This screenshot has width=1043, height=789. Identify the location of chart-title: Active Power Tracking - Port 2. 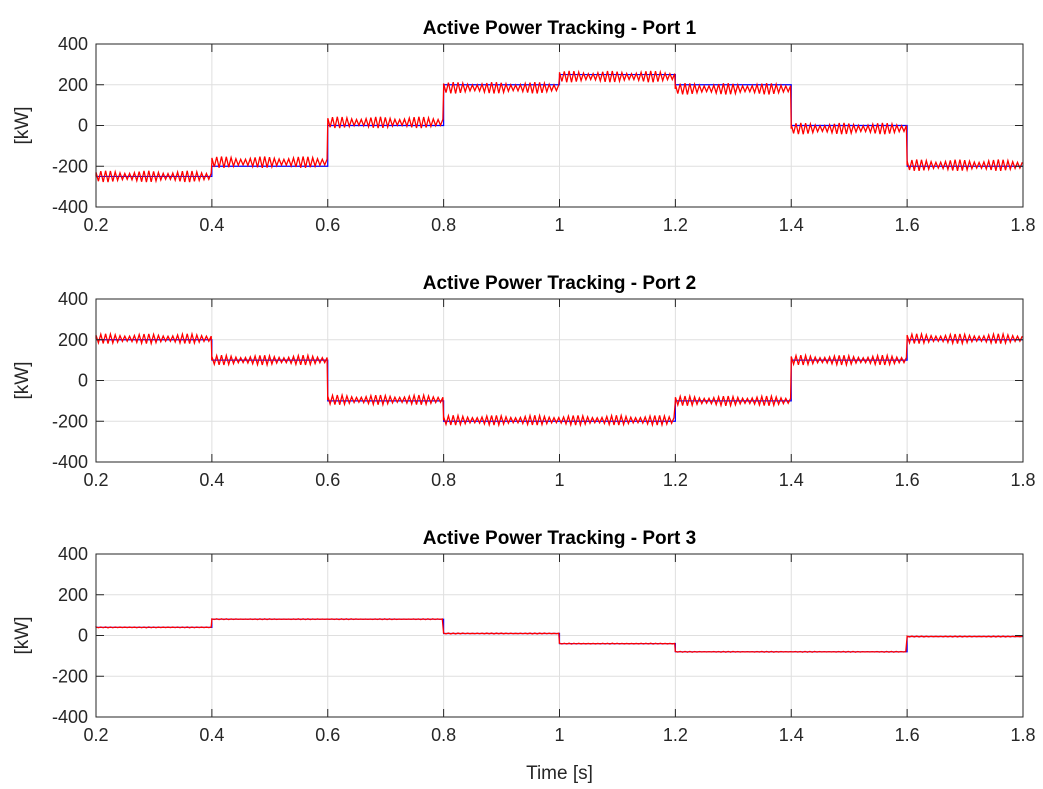
(559, 283).